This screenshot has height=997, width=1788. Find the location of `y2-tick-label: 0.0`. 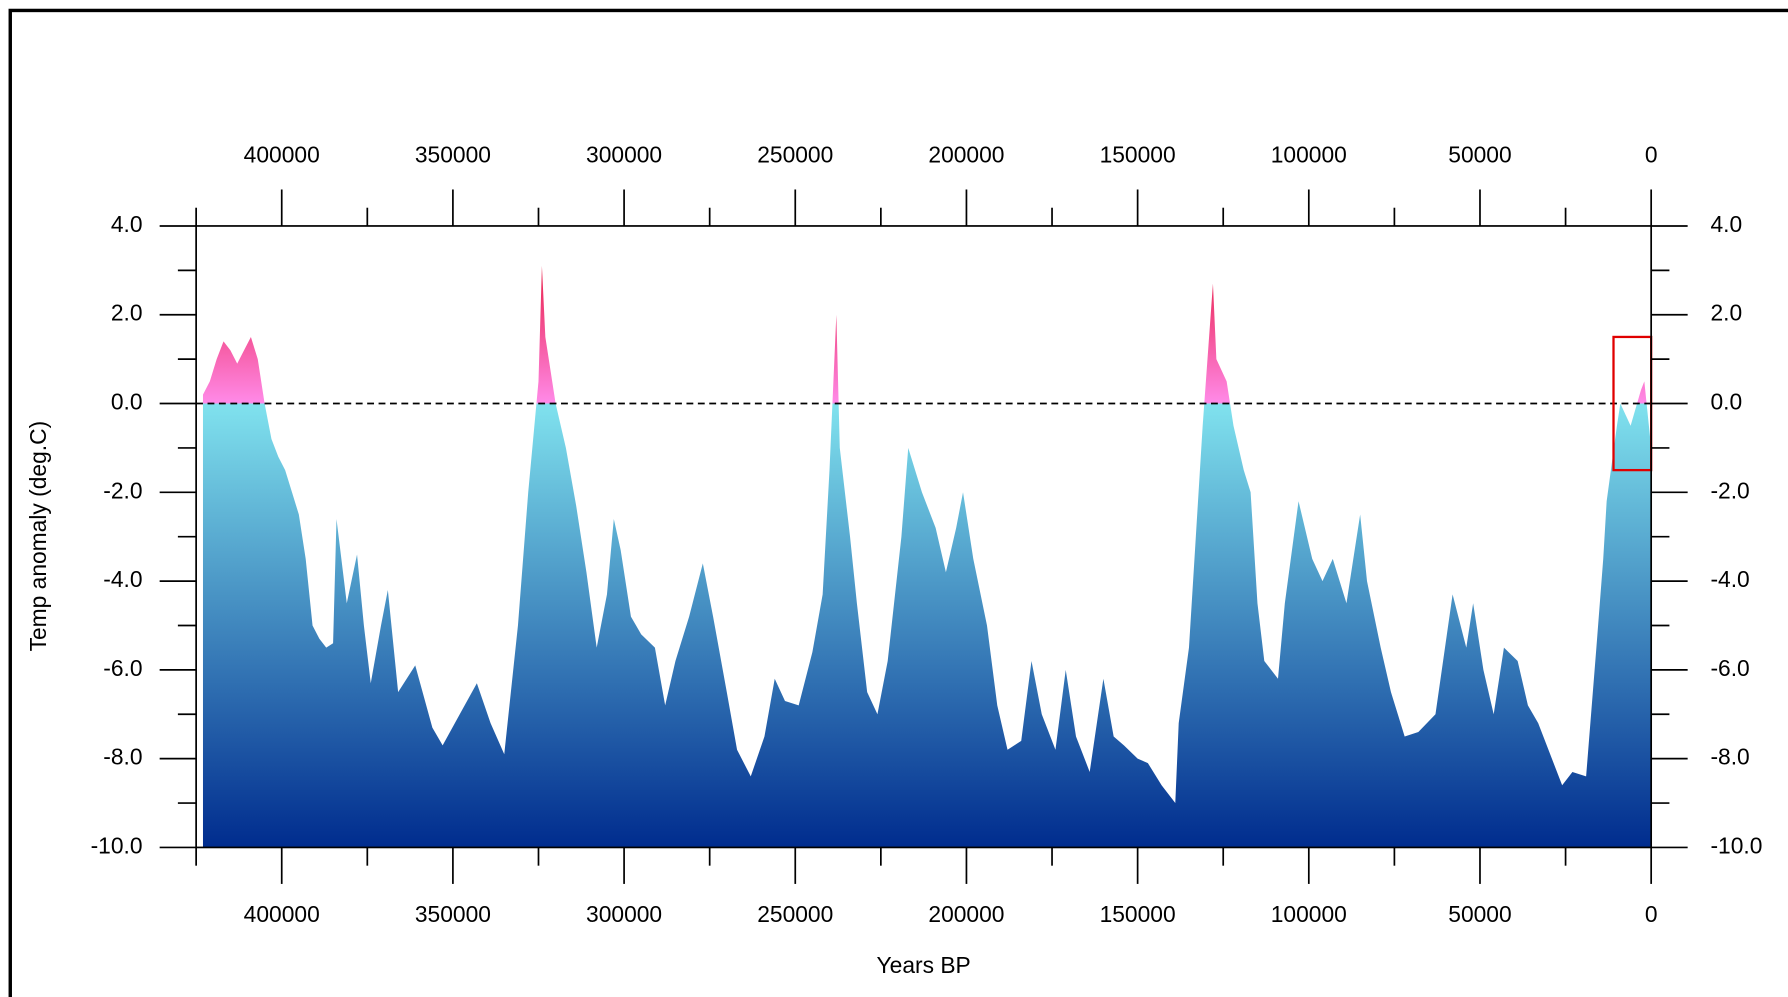

y2-tick-label: 0.0 is located at coordinates (1726, 402).